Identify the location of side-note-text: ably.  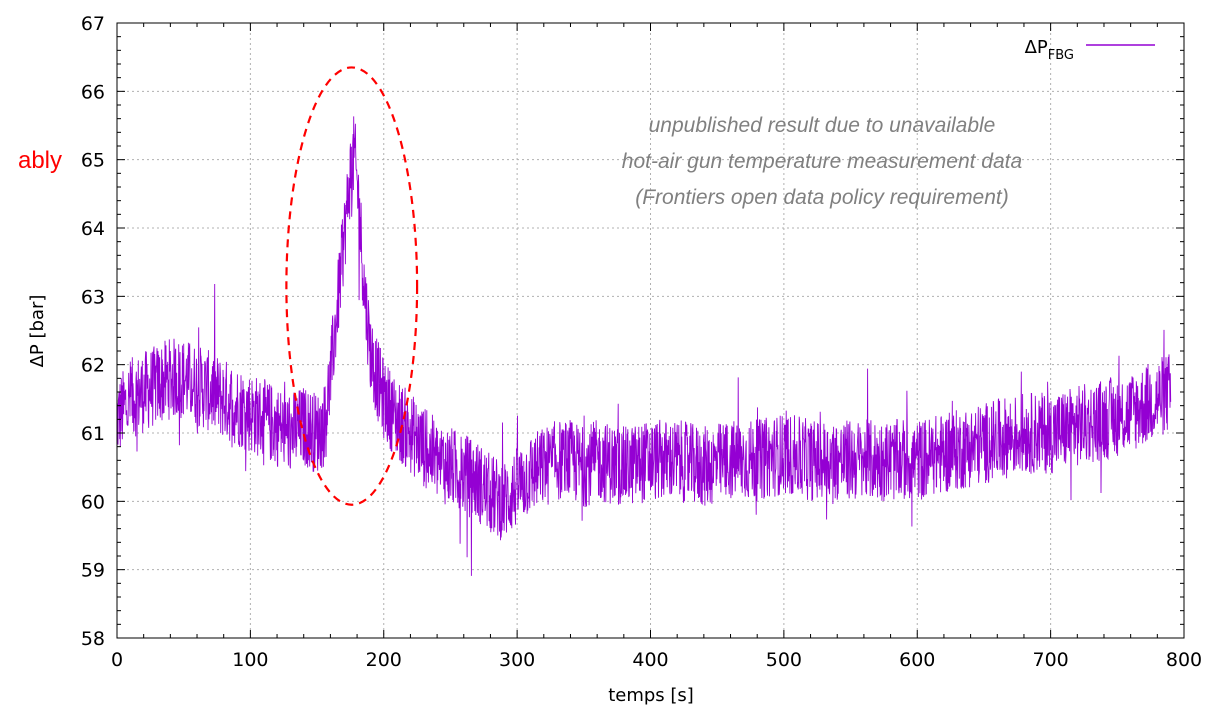
(40, 160).